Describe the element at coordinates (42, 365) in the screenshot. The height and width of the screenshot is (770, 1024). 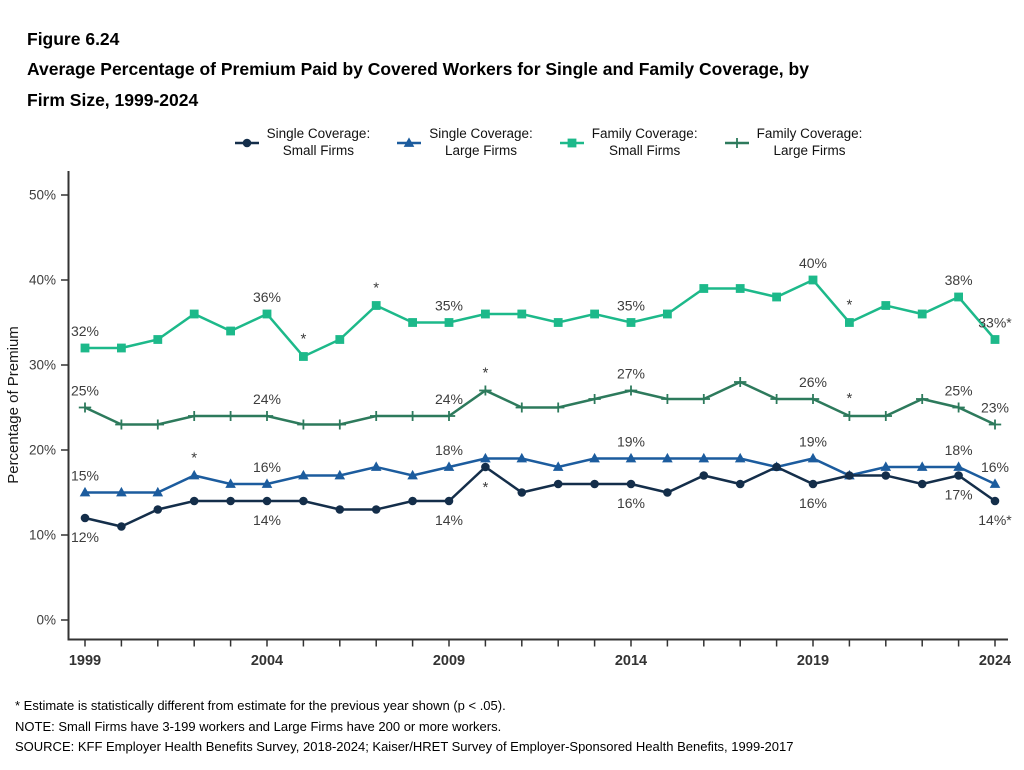
I see `y-tick-label: 30%` at that location.